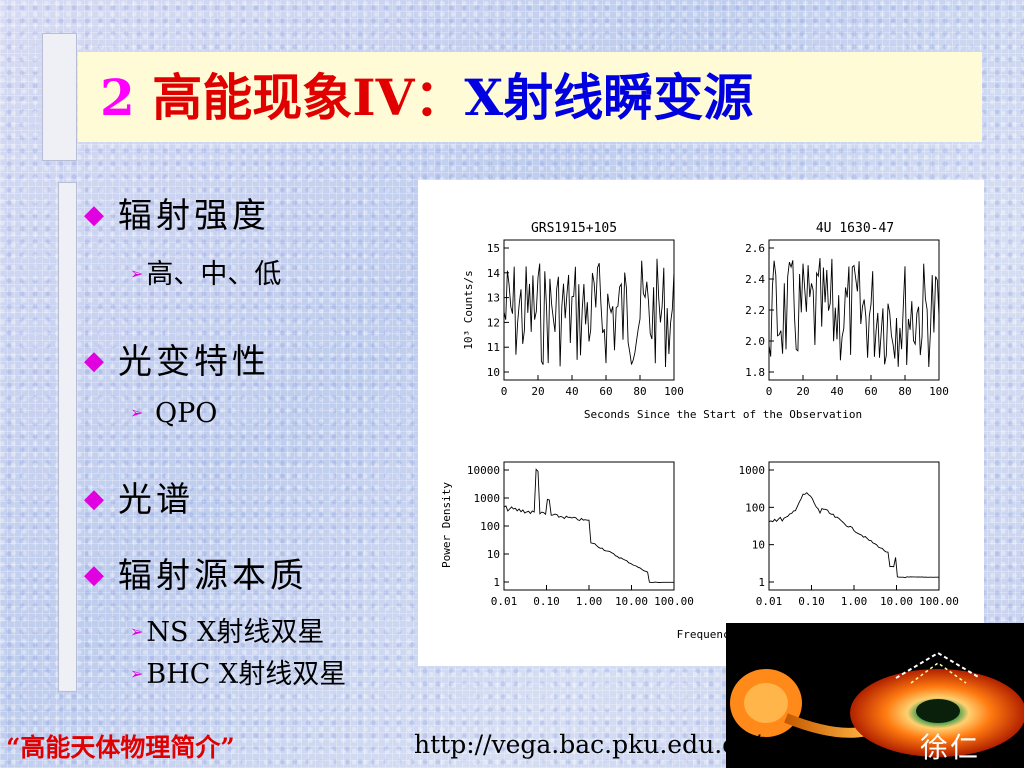 The image size is (1024, 768). I want to click on footer-url: http://vega.bac.pku.edu.cn/rxxu, so click(615, 744).